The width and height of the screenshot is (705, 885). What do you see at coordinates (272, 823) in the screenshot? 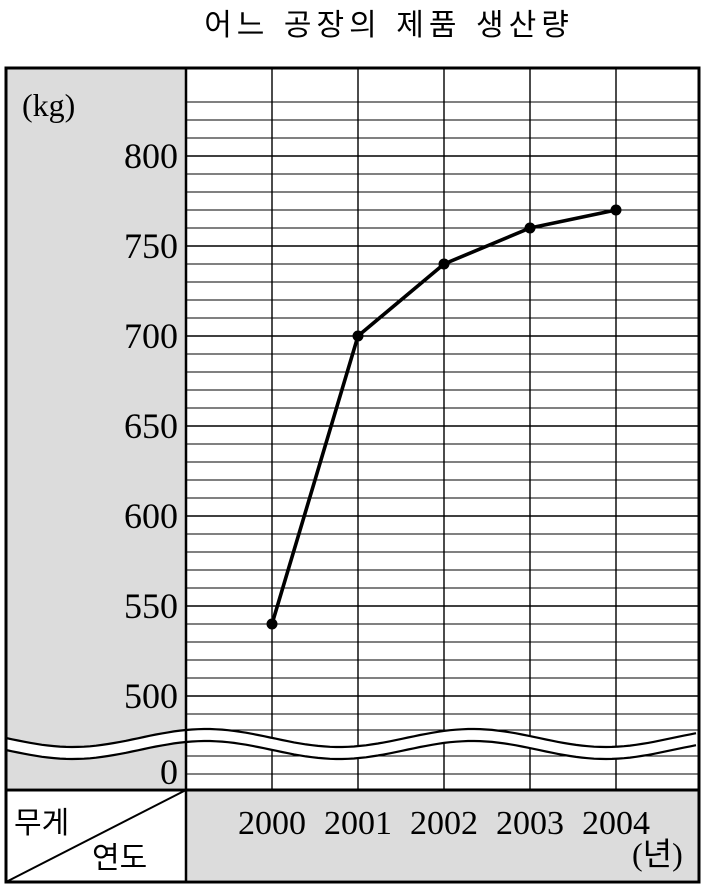
I see `x-tick-label: 2000` at bounding box center [272, 823].